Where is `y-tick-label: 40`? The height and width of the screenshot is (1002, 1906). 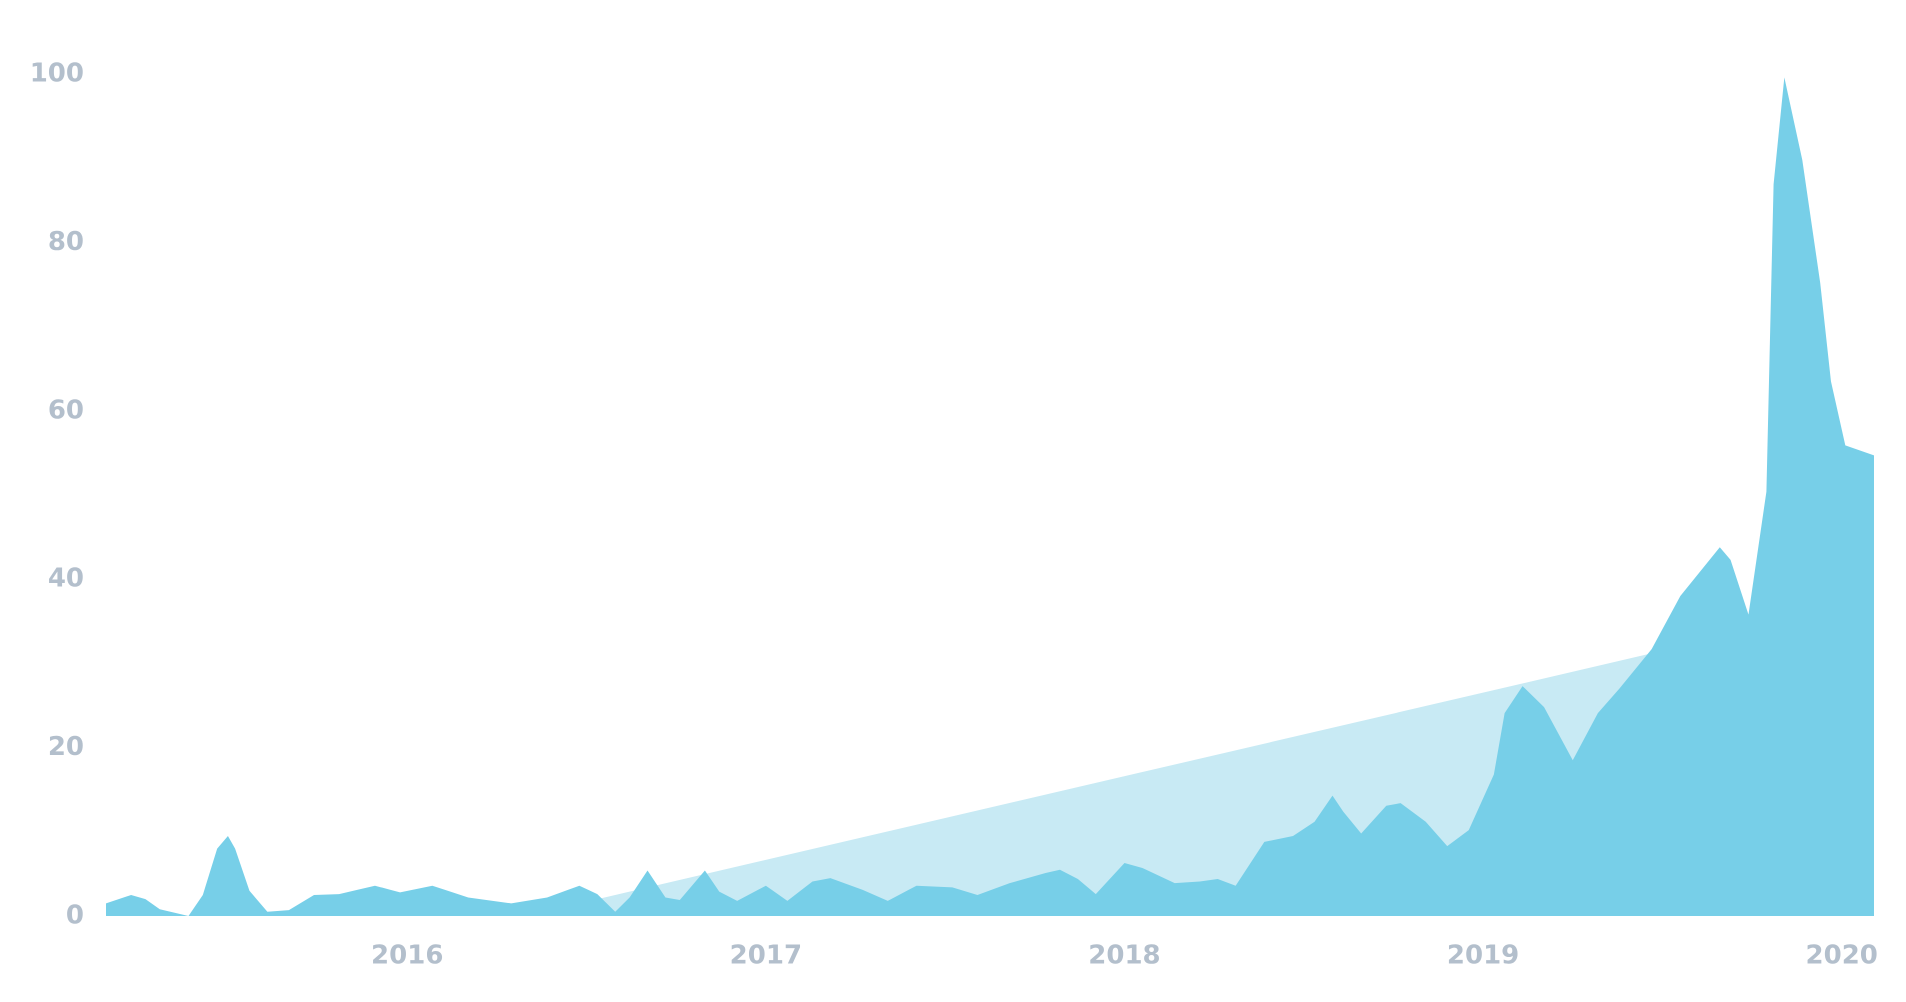
y-tick-label: 40 is located at coordinates (66, 579).